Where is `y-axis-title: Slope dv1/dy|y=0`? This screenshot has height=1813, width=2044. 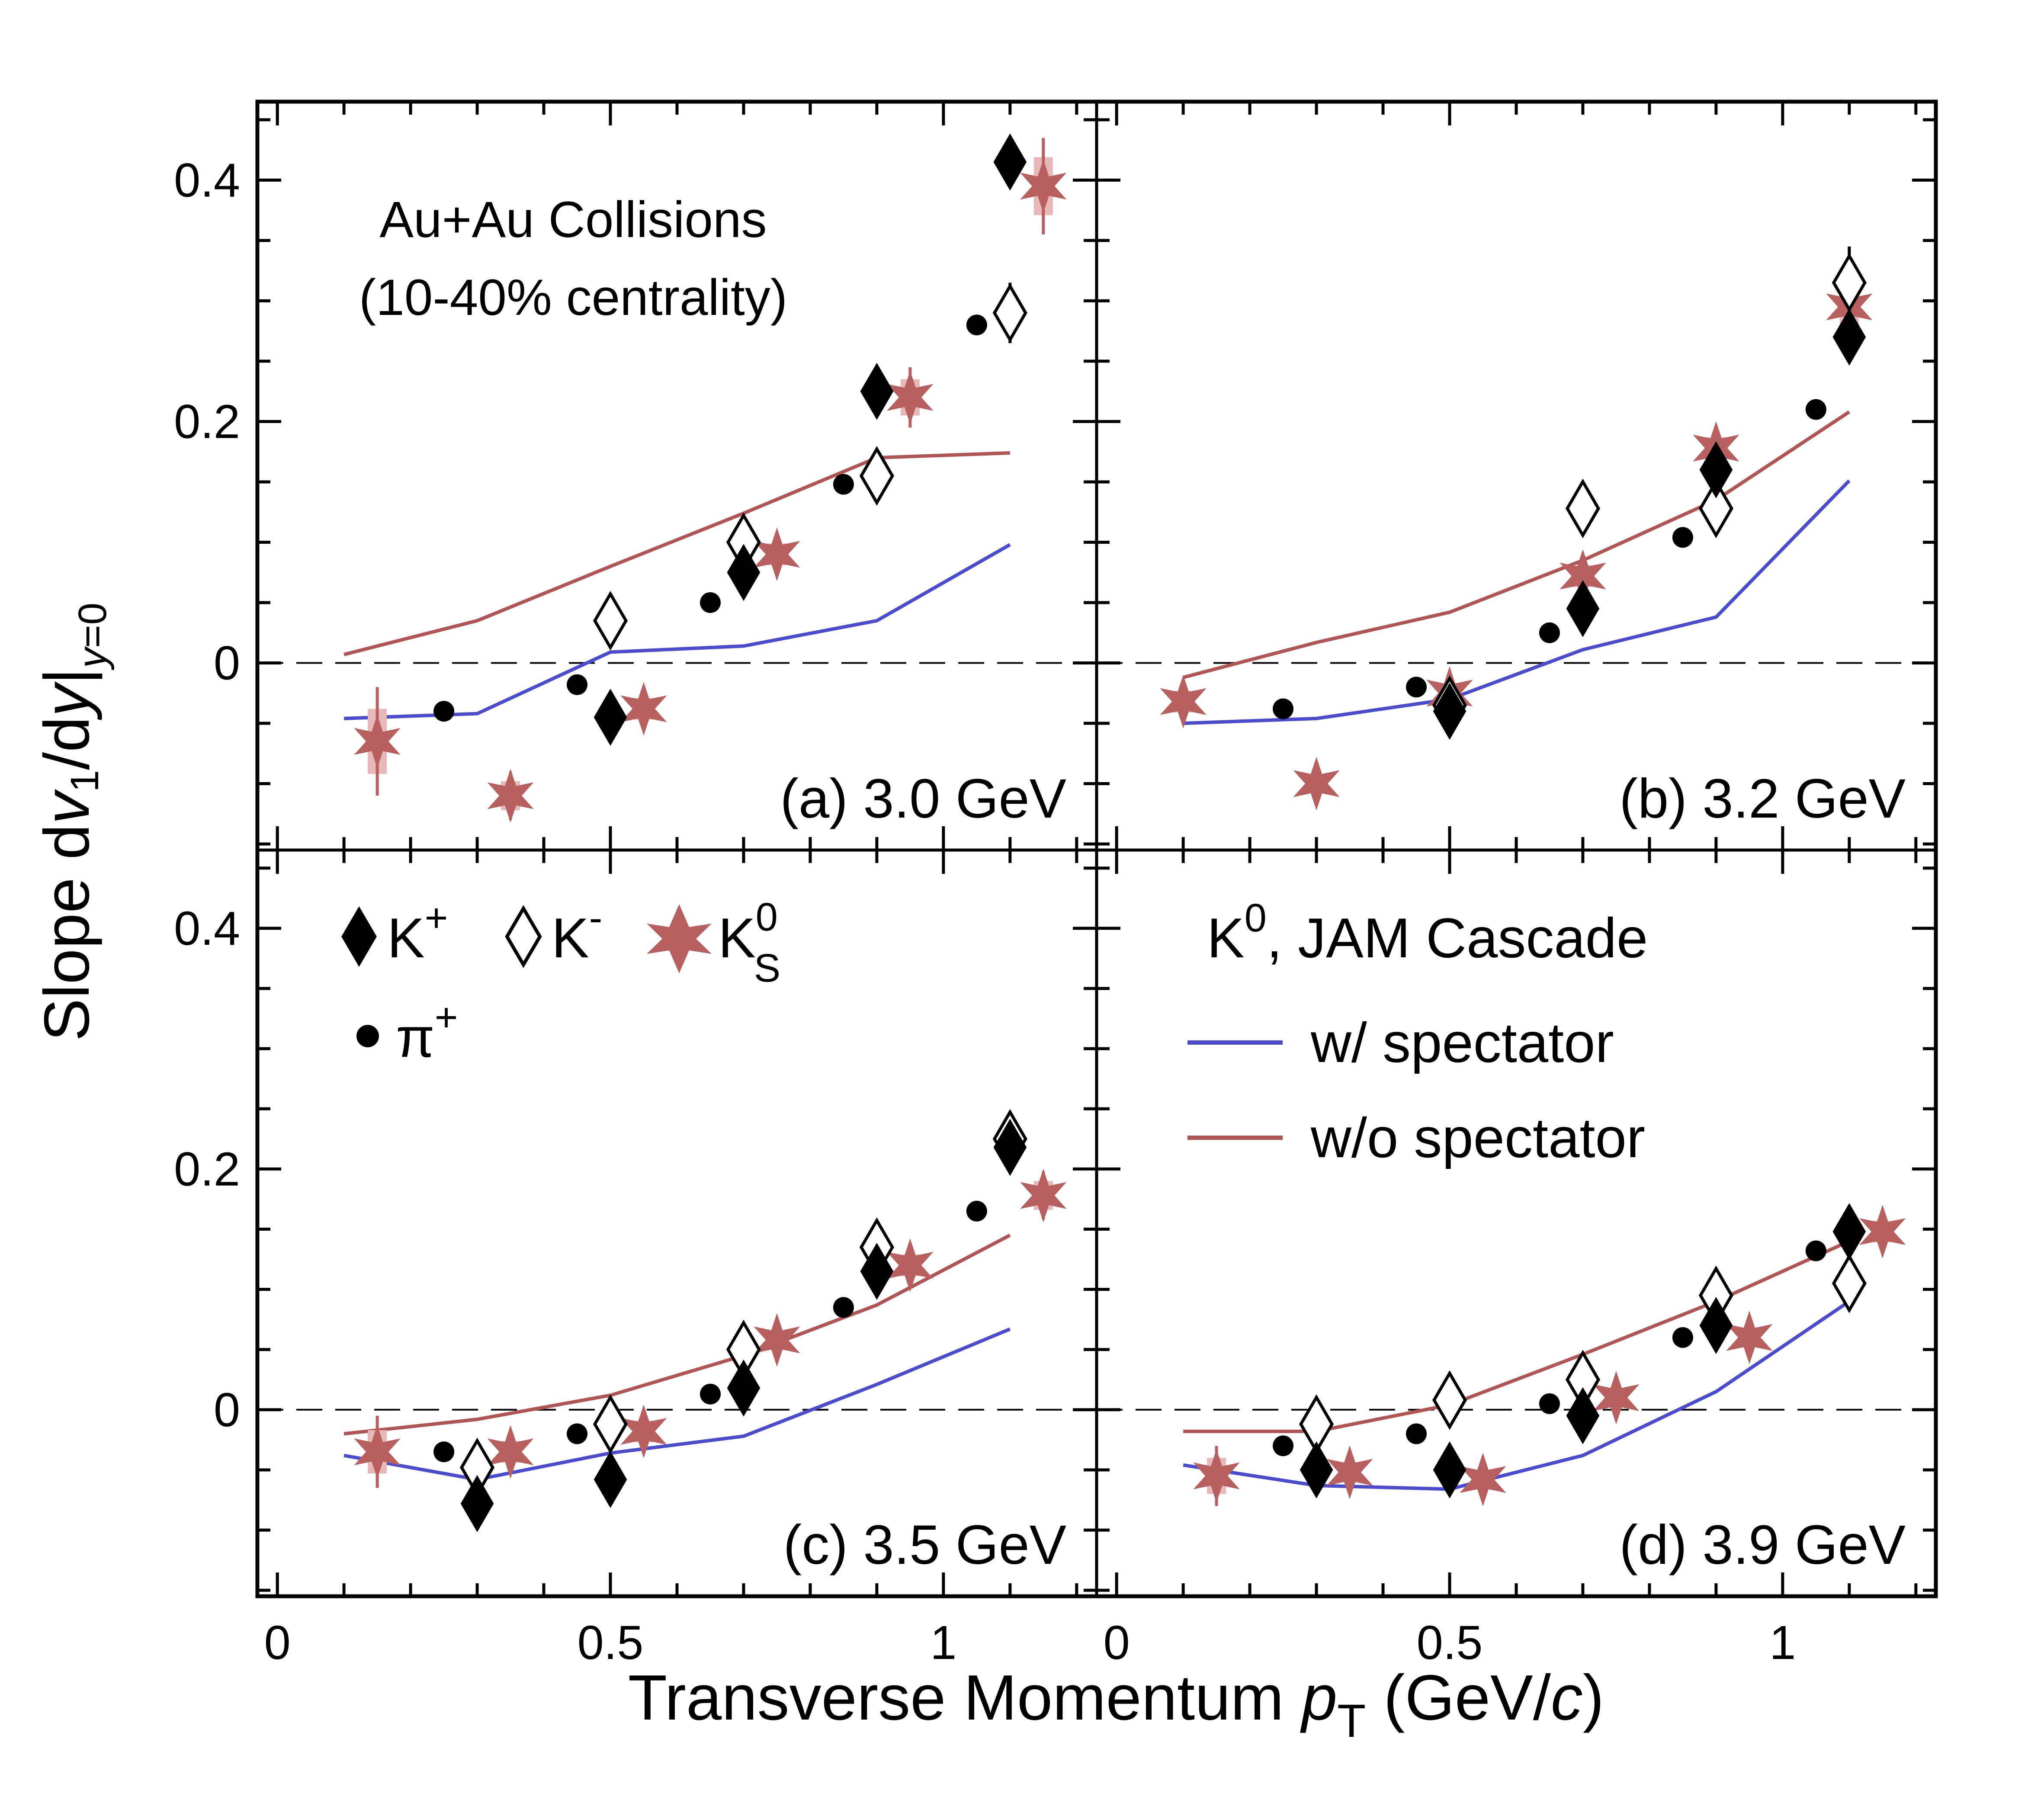 y-axis-title: Slope dv1/dy|y=0 is located at coordinates (73, 822).